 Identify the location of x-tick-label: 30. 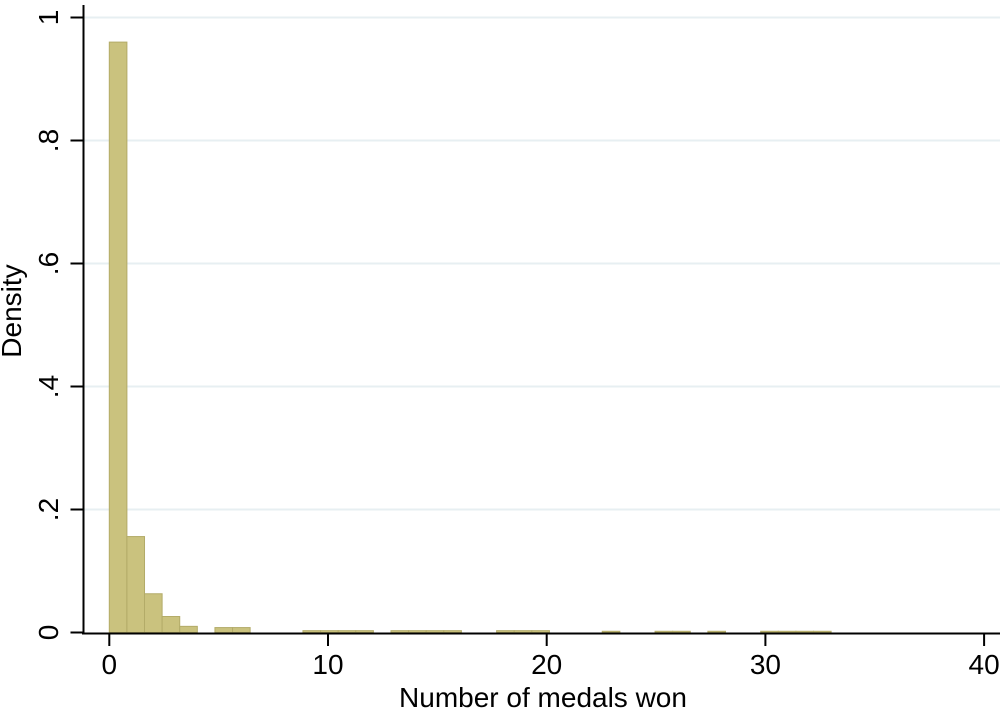
(765, 664).